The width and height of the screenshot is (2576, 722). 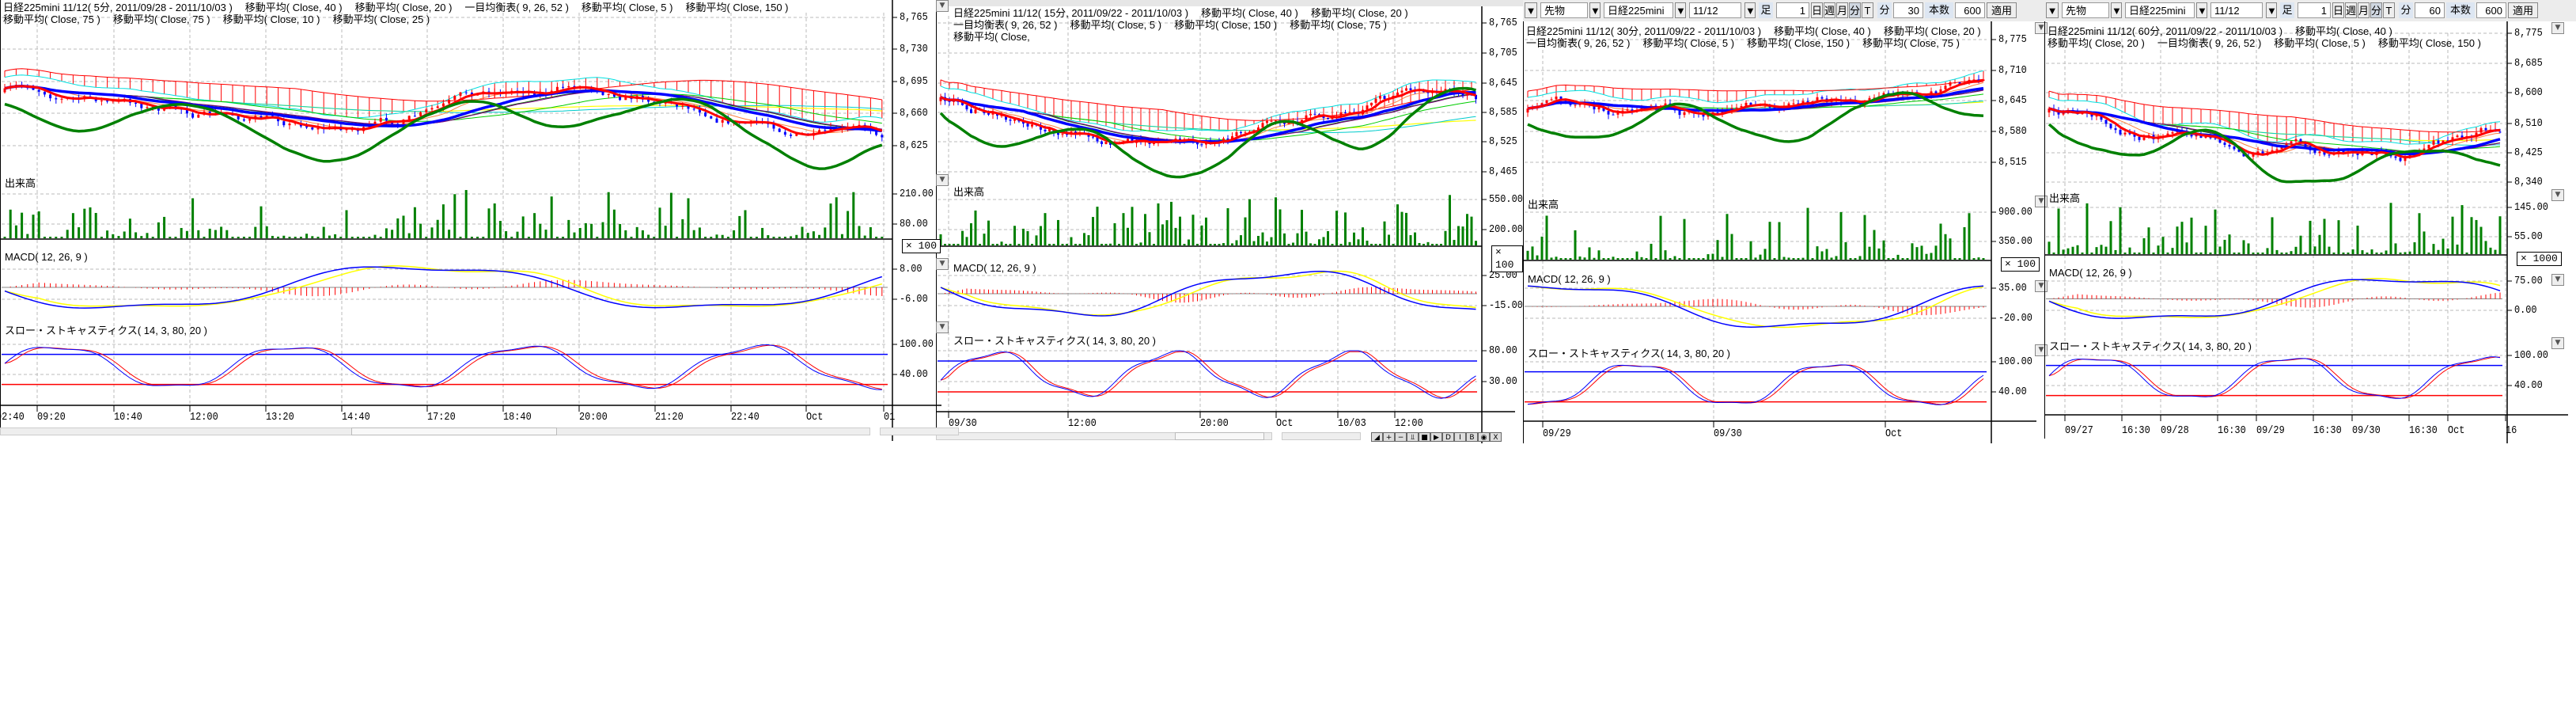 What do you see at coordinates (1401, 437) in the screenshot?
I see `chart-nav-button: −` at bounding box center [1401, 437].